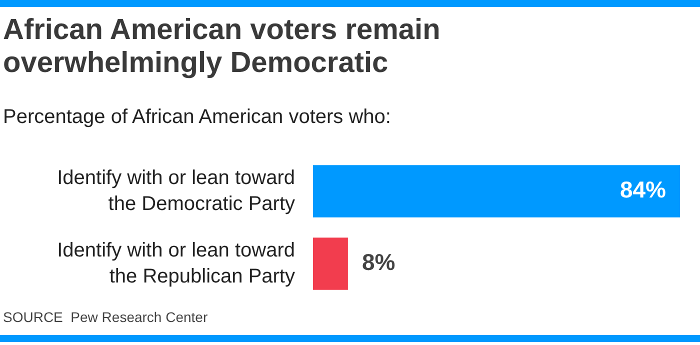 Image resolution: width=700 pixels, height=345 pixels. What do you see at coordinates (176, 190) in the screenshot?
I see `y-tick-label: Identify with or lean toward the Democratic Party` at bounding box center [176, 190].